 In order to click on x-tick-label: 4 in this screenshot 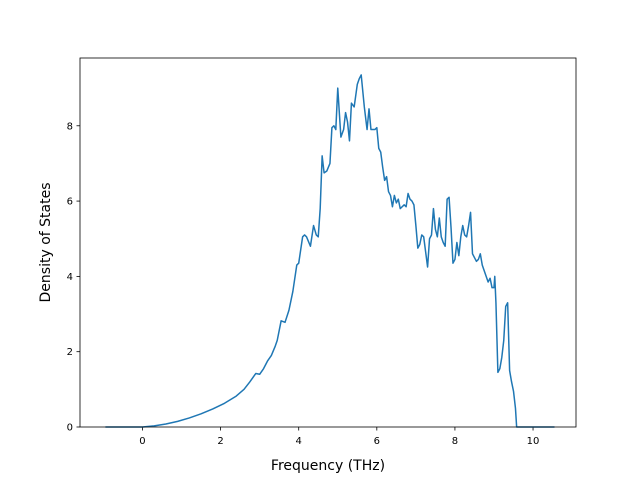, I will do `click(299, 441)`.